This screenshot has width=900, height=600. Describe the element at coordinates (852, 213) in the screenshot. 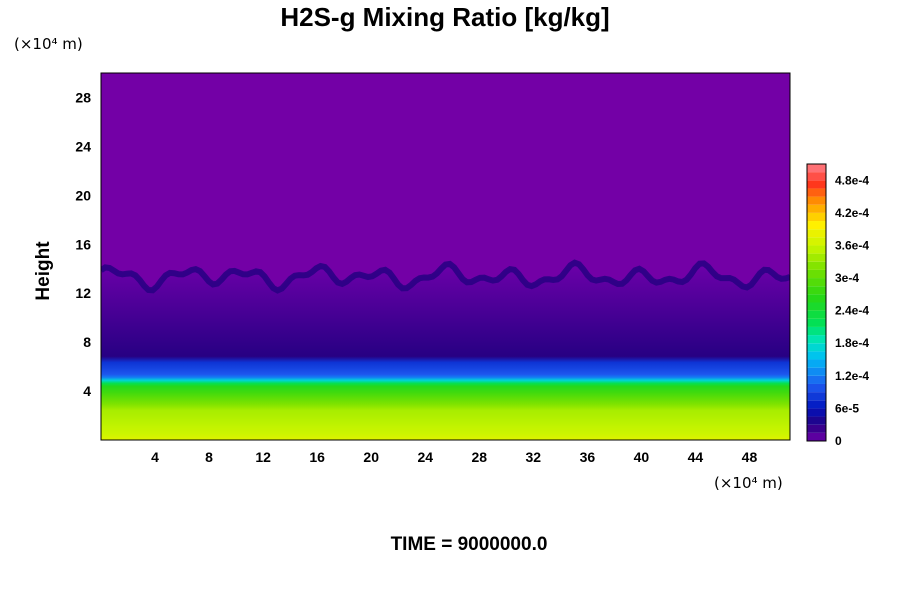

I see `colorbar-tick-label: 4.2e-4` at that location.